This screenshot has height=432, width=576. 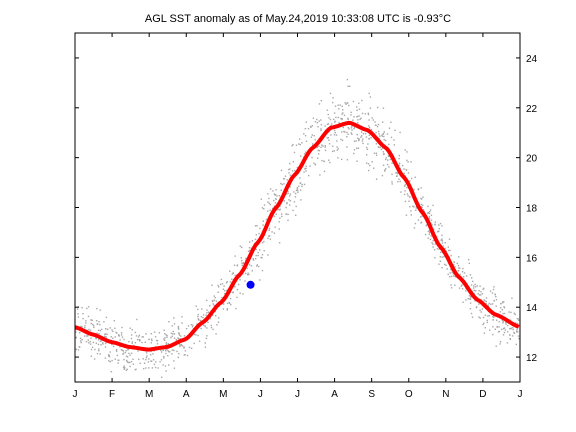 What do you see at coordinates (223, 394) in the screenshot?
I see `x-tick-label: M` at bounding box center [223, 394].